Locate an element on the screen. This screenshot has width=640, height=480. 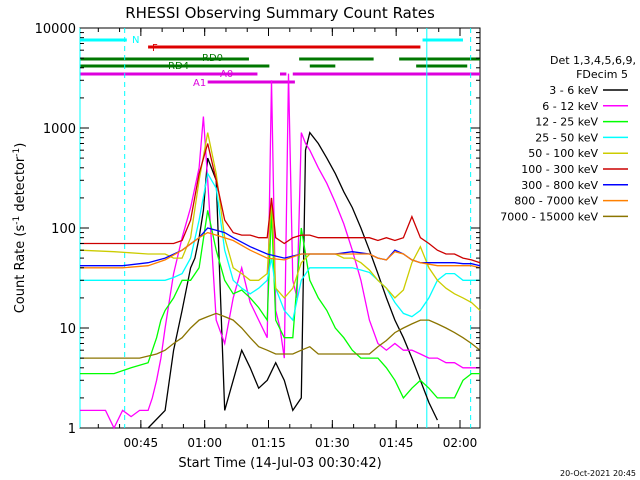
x-tick-label-4: 01:45 is located at coordinates (396, 443).